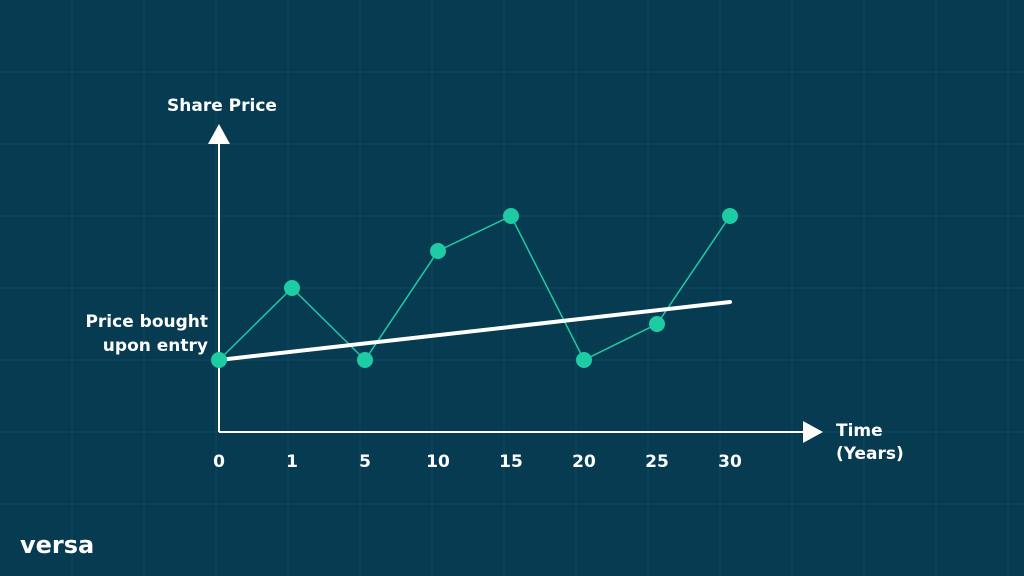  Describe the element at coordinates (57, 545) in the screenshot. I see `logo: versa` at that location.